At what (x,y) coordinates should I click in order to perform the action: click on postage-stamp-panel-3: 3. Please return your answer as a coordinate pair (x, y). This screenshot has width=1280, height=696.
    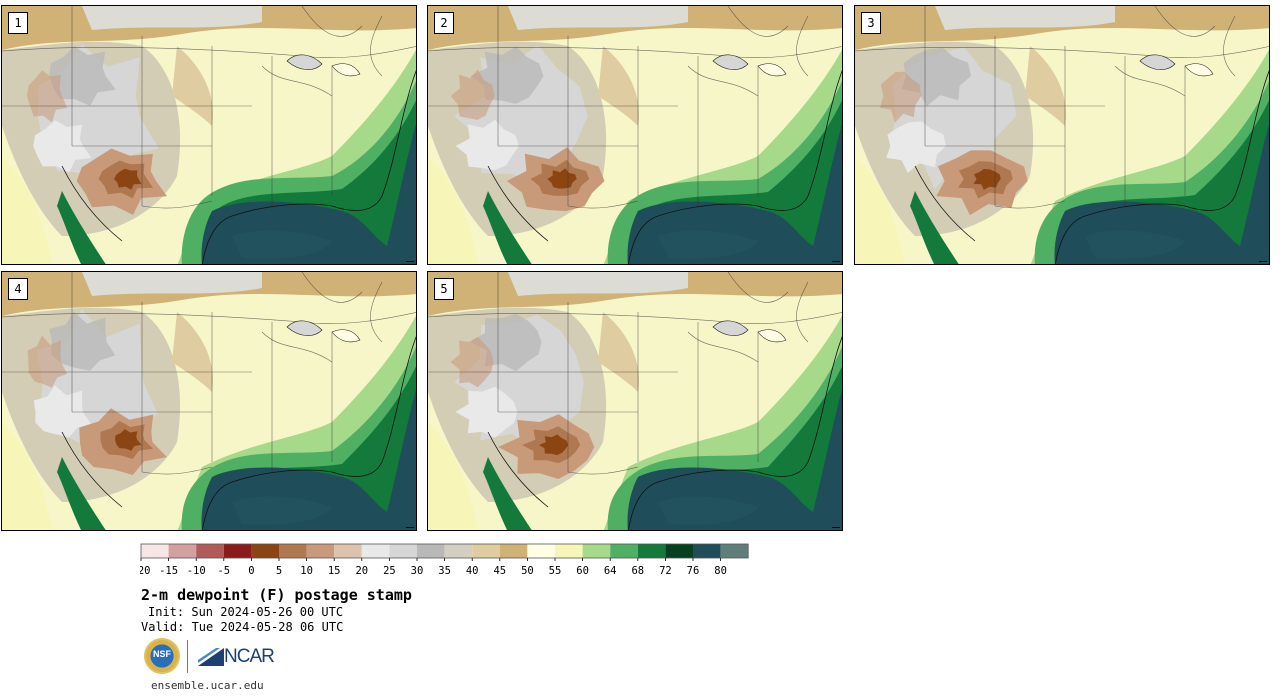
    Looking at the image, I should click on (1062, 135).